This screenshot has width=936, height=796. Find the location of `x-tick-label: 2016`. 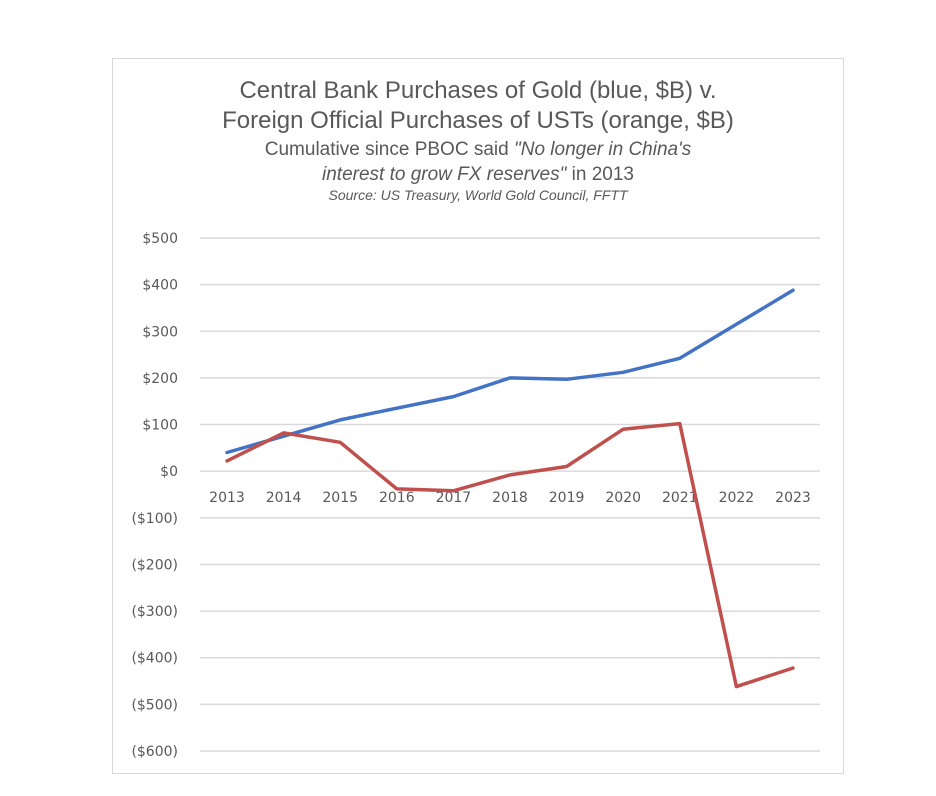

x-tick-label: 2016 is located at coordinates (397, 498).